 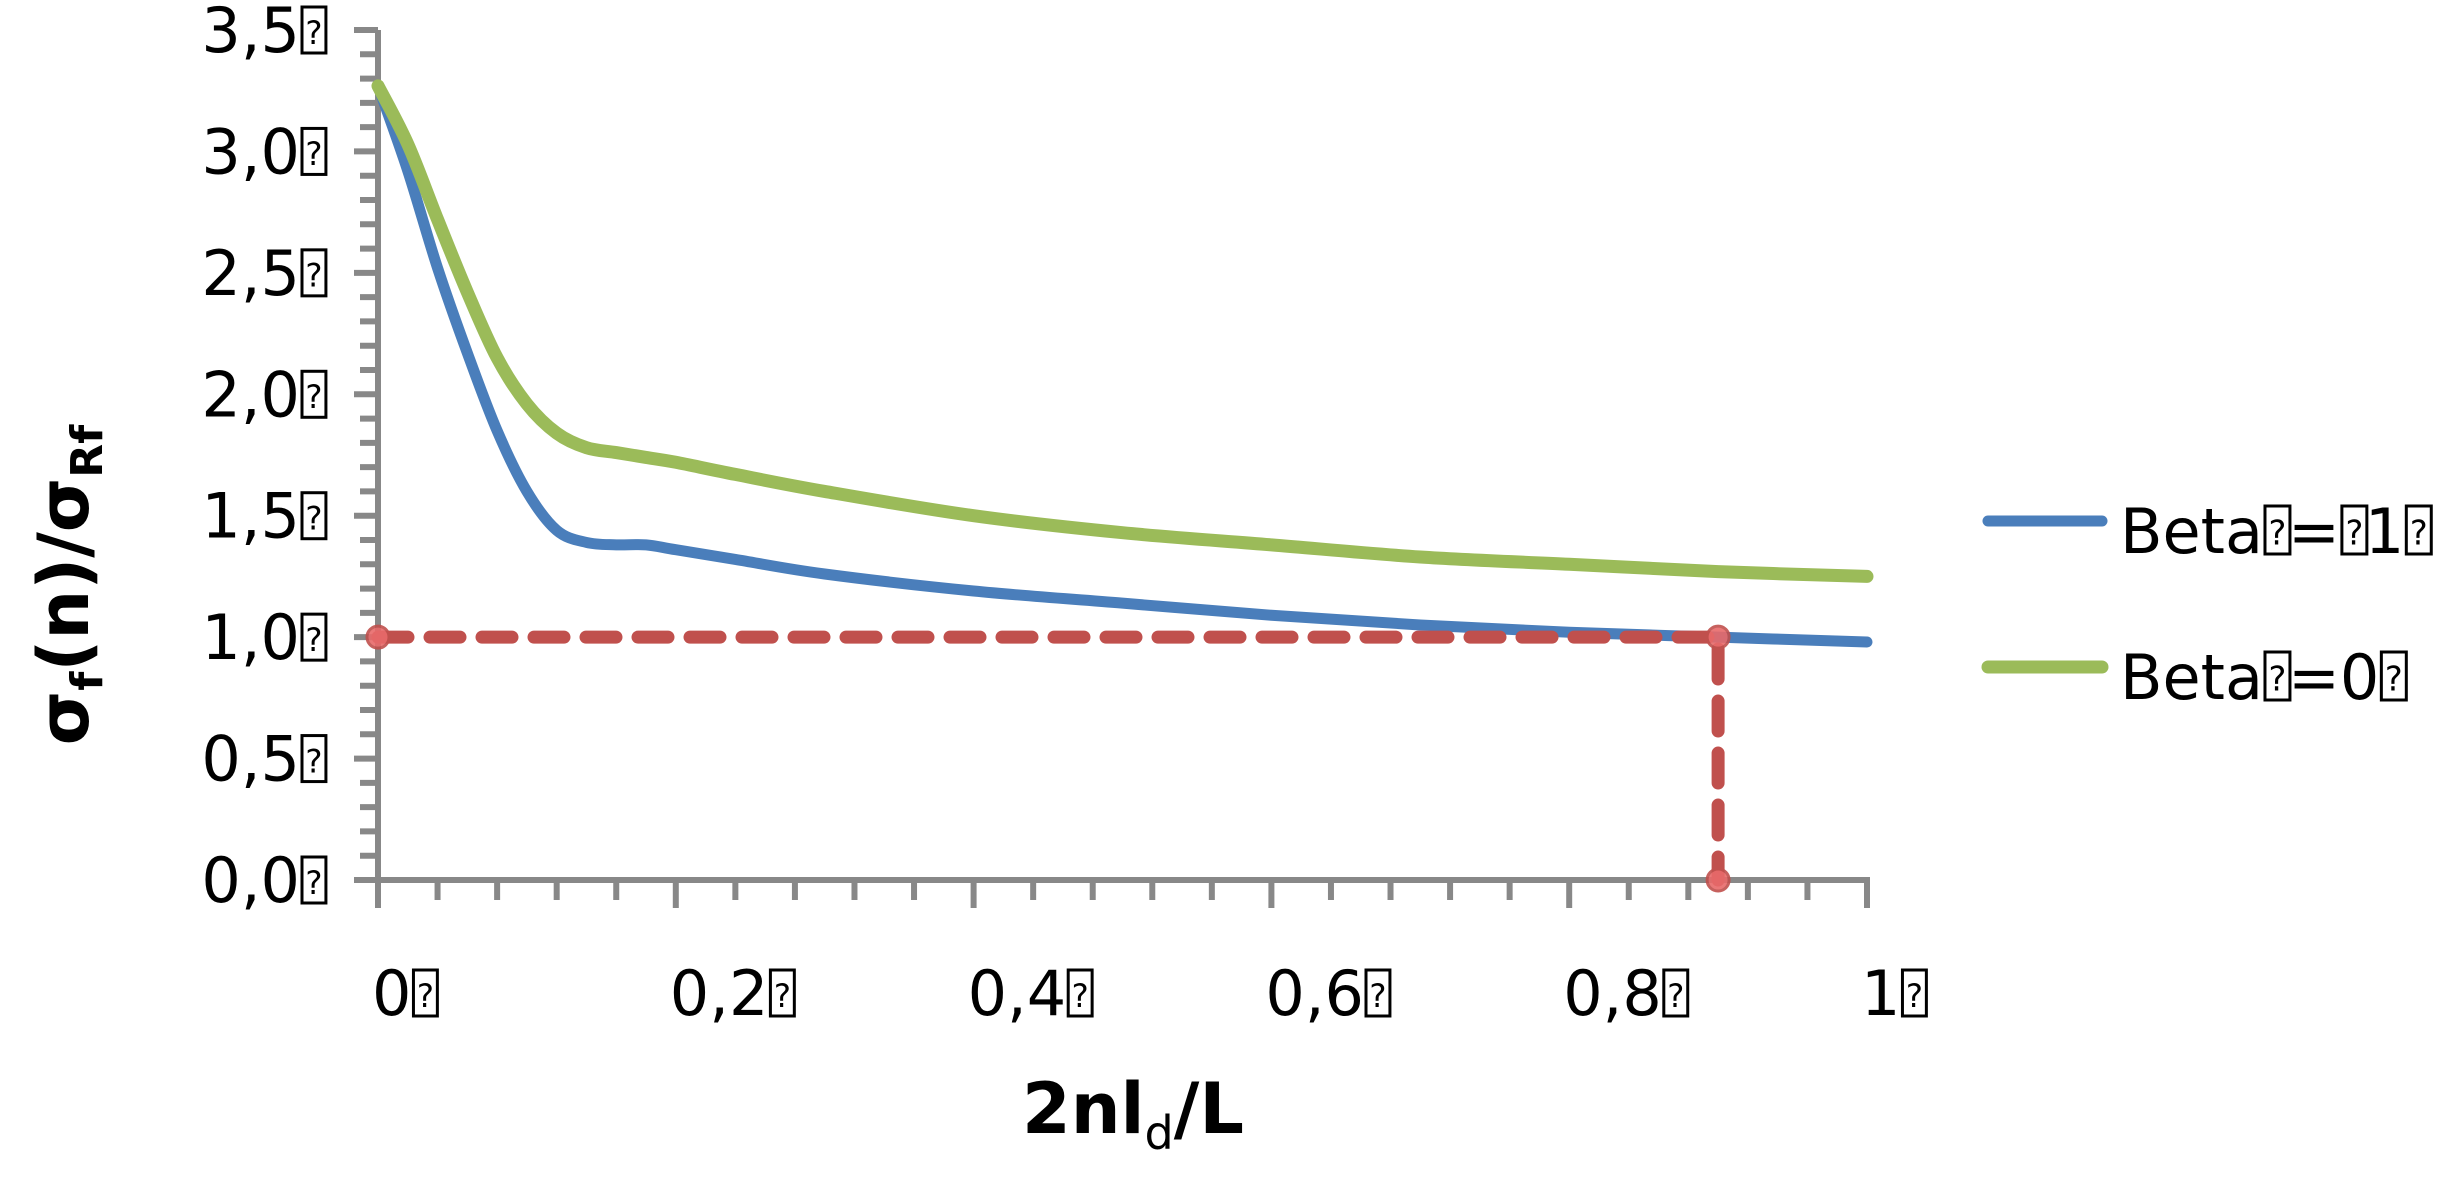 What do you see at coordinates (1314, 993) in the screenshot?
I see `svg-text: 0,6` at bounding box center [1314, 993].